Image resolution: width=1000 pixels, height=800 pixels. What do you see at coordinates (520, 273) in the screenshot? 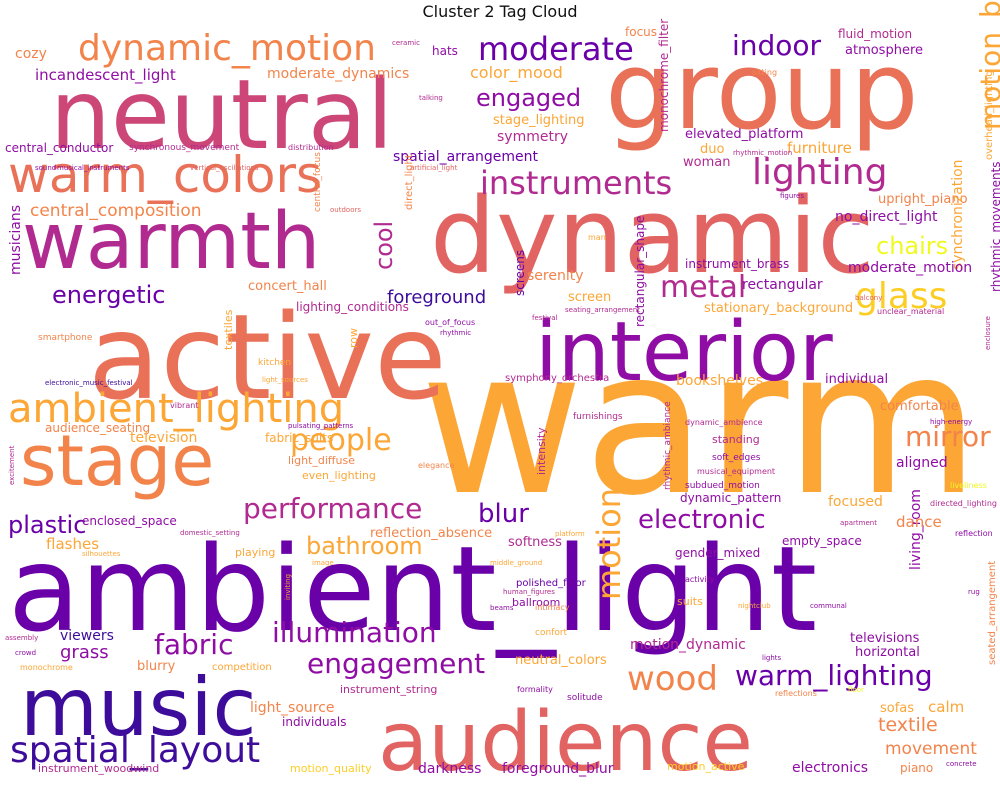
I see `cloud-word: screens` at bounding box center [520, 273].